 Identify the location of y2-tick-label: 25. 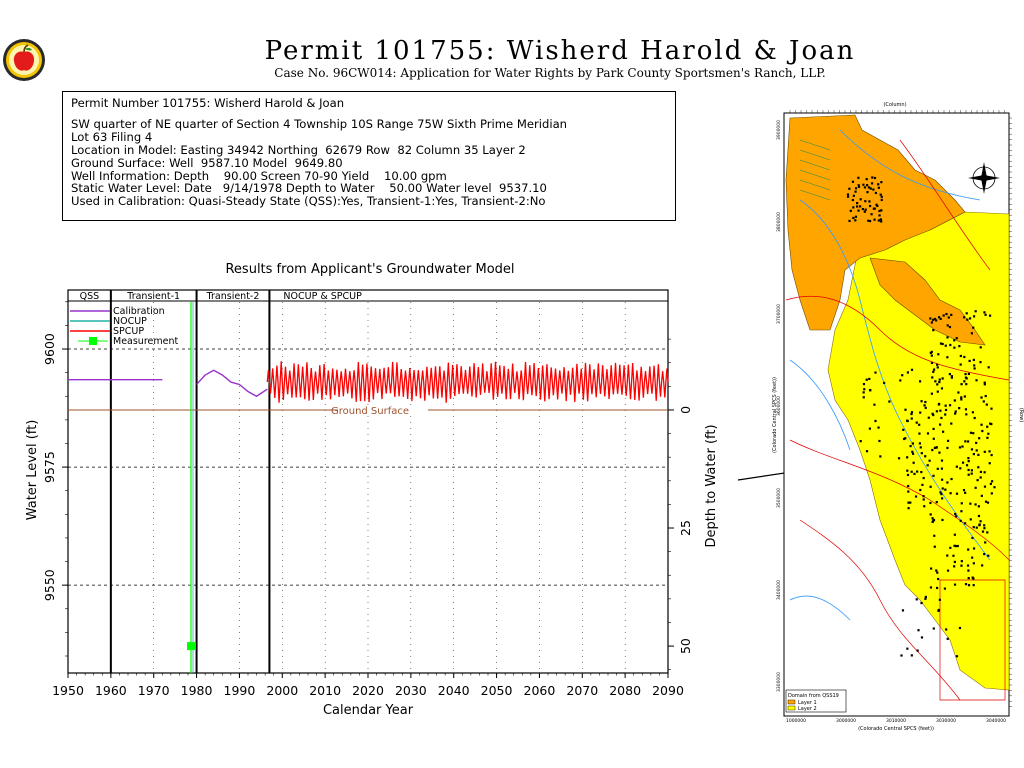
(685, 528).